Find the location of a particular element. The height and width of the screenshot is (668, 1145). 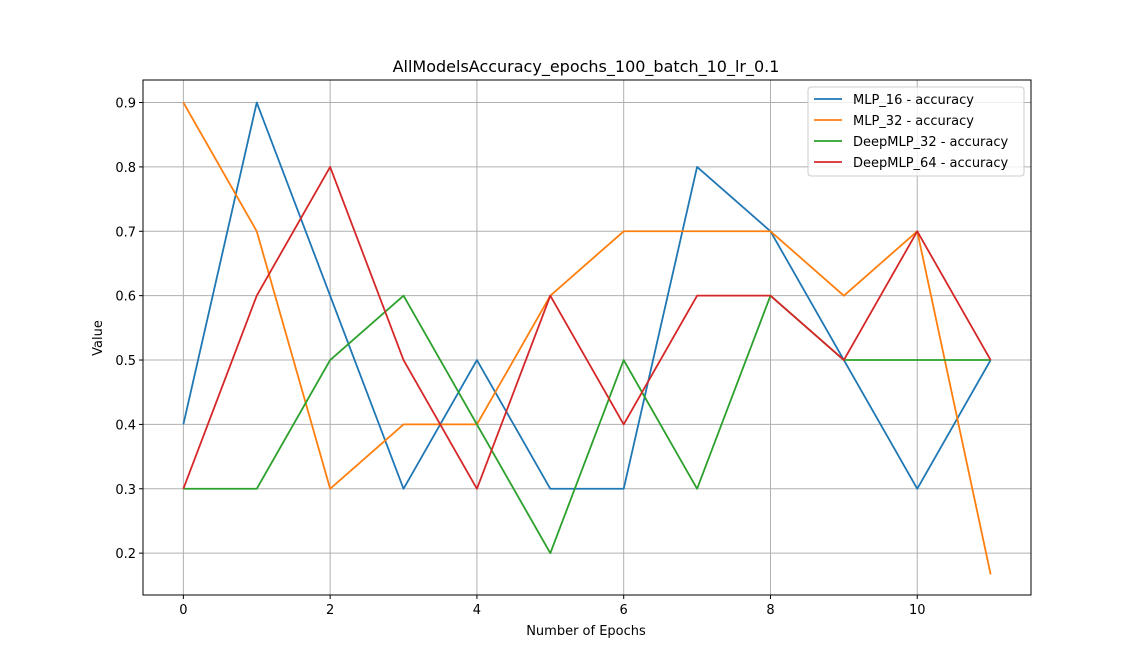

legend-box is located at coordinates (916, 131).